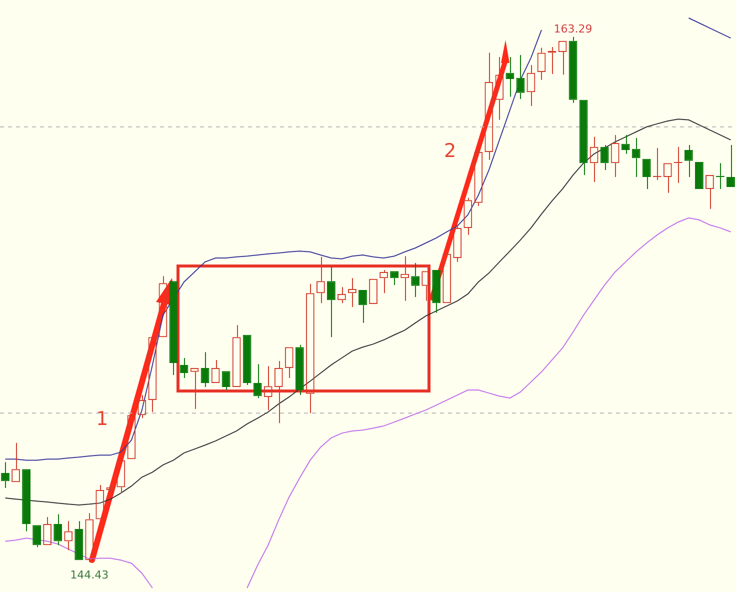 The height and width of the screenshot is (592, 736). Describe the element at coordinates (89, 575) in the screenshot. I see `annotation: 144.43` at that location.